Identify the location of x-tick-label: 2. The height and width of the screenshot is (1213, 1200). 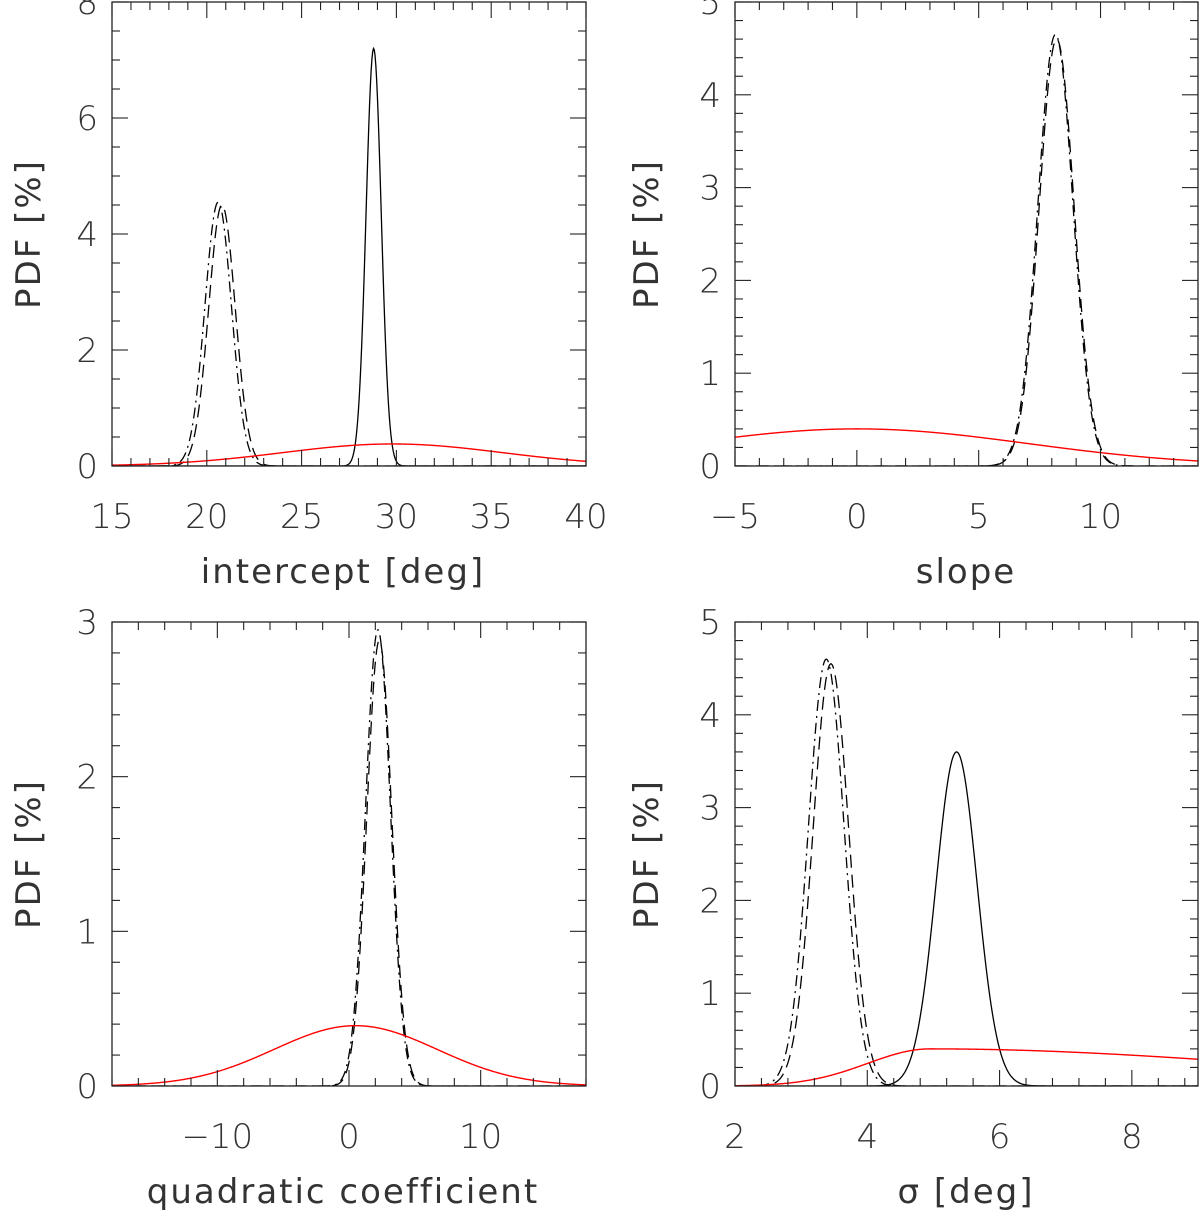
(735, 1137).